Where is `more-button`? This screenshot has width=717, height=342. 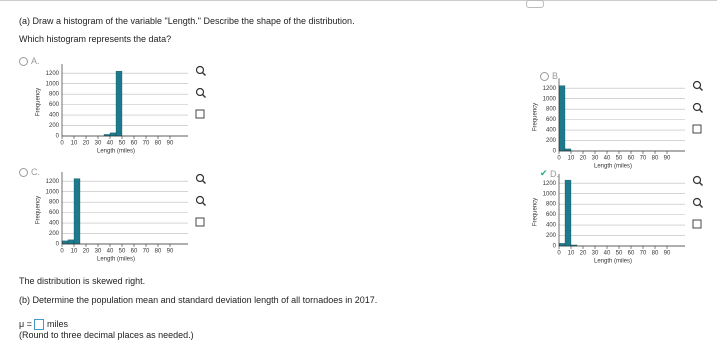 more-button is located at coordinates (535, 4).